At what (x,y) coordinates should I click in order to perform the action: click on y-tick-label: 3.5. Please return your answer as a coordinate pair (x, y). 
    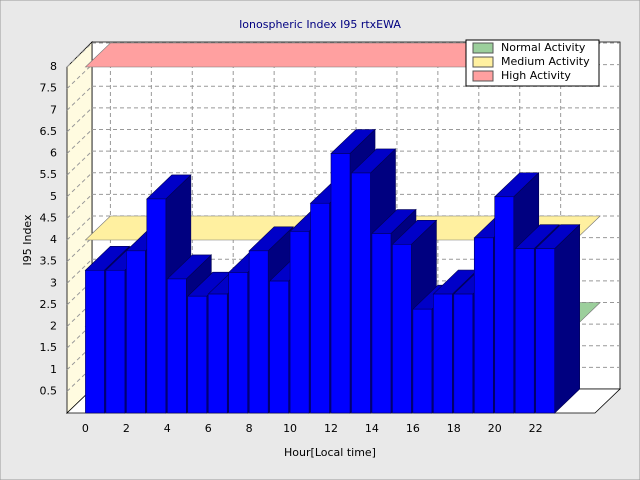
    Looking at the image, I should click on (49, 261).